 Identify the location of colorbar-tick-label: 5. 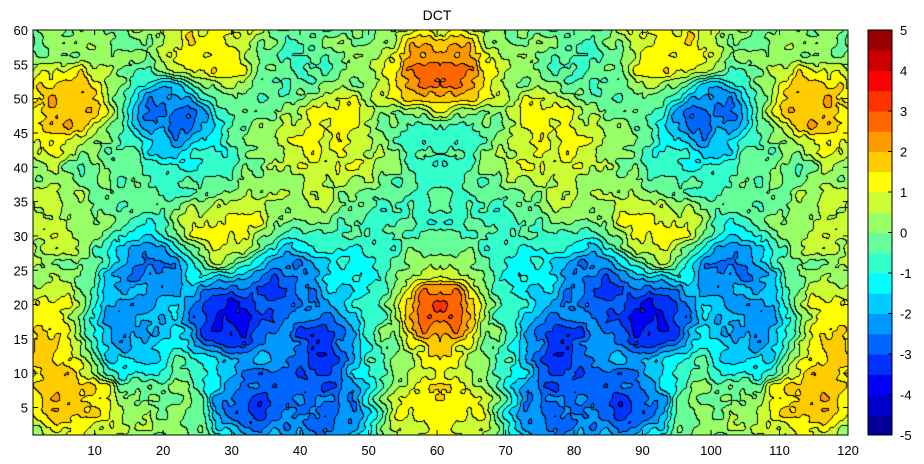
(903, 30).